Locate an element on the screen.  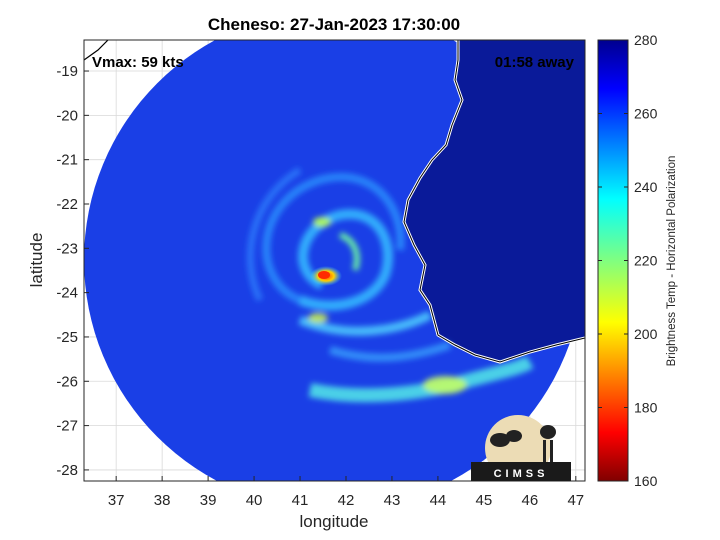
logo-base is located at coordinates (521, 471).